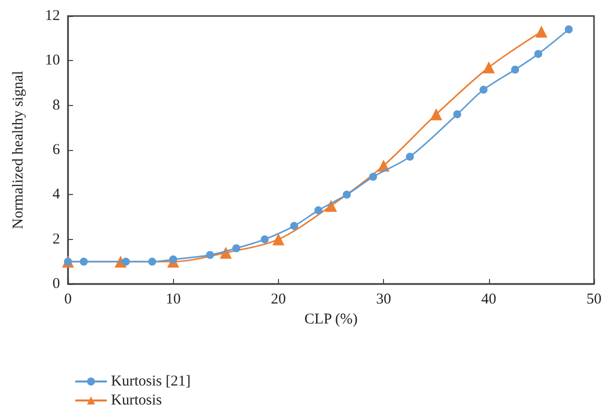 The height and width of the screenshot is (419, 605). Describe the element at coordinates (18, 150) in the screenshot. I see `y-axis-title: Normalized healthy signal` at that location.